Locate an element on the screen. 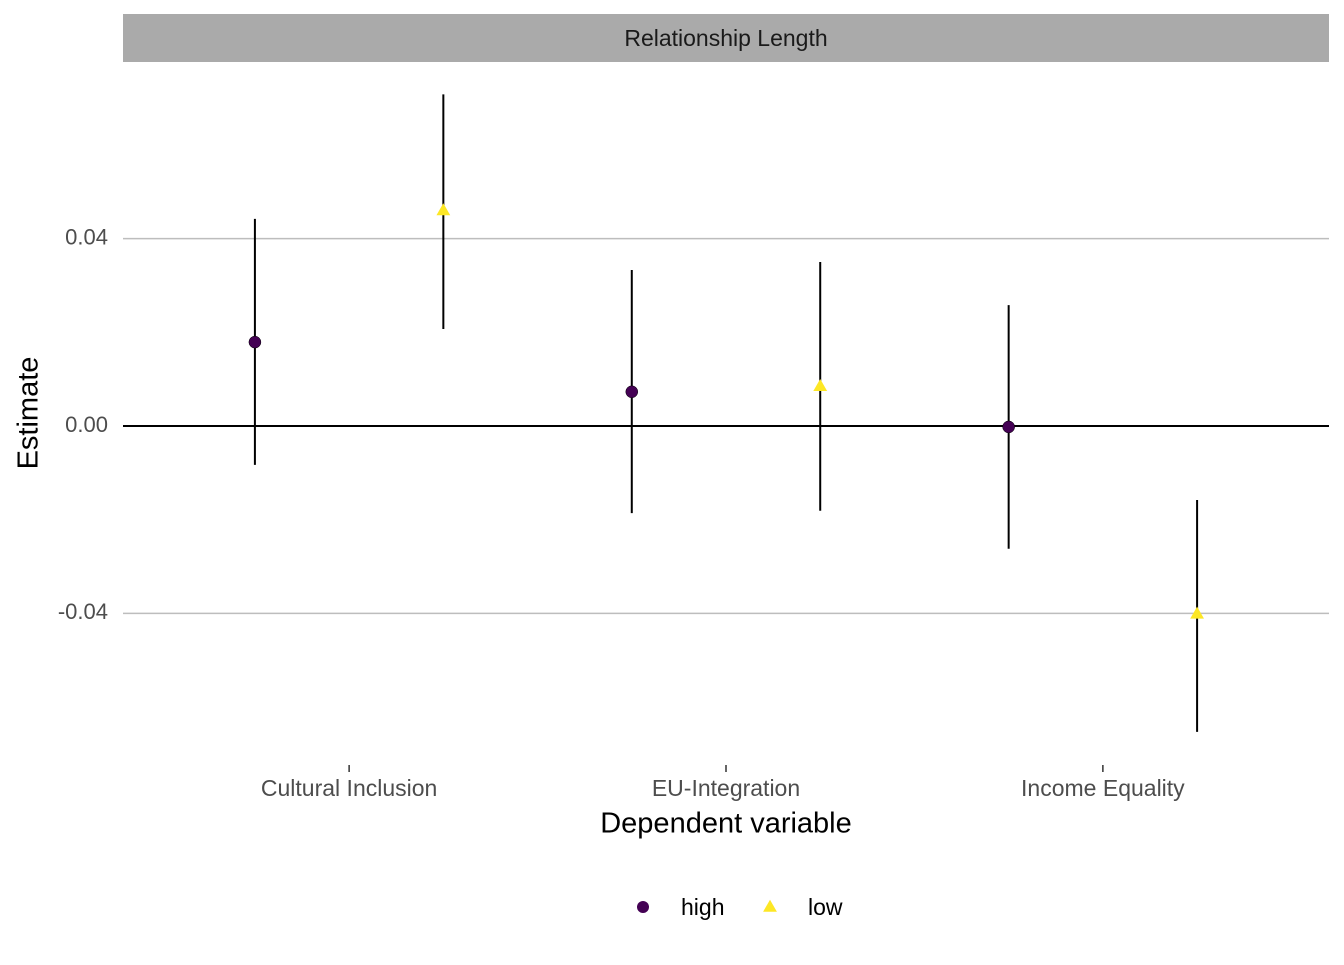 The height and width of the screenshot is (965, 1344). facet-title: Relationship Length is located at coordinates (725, 38).